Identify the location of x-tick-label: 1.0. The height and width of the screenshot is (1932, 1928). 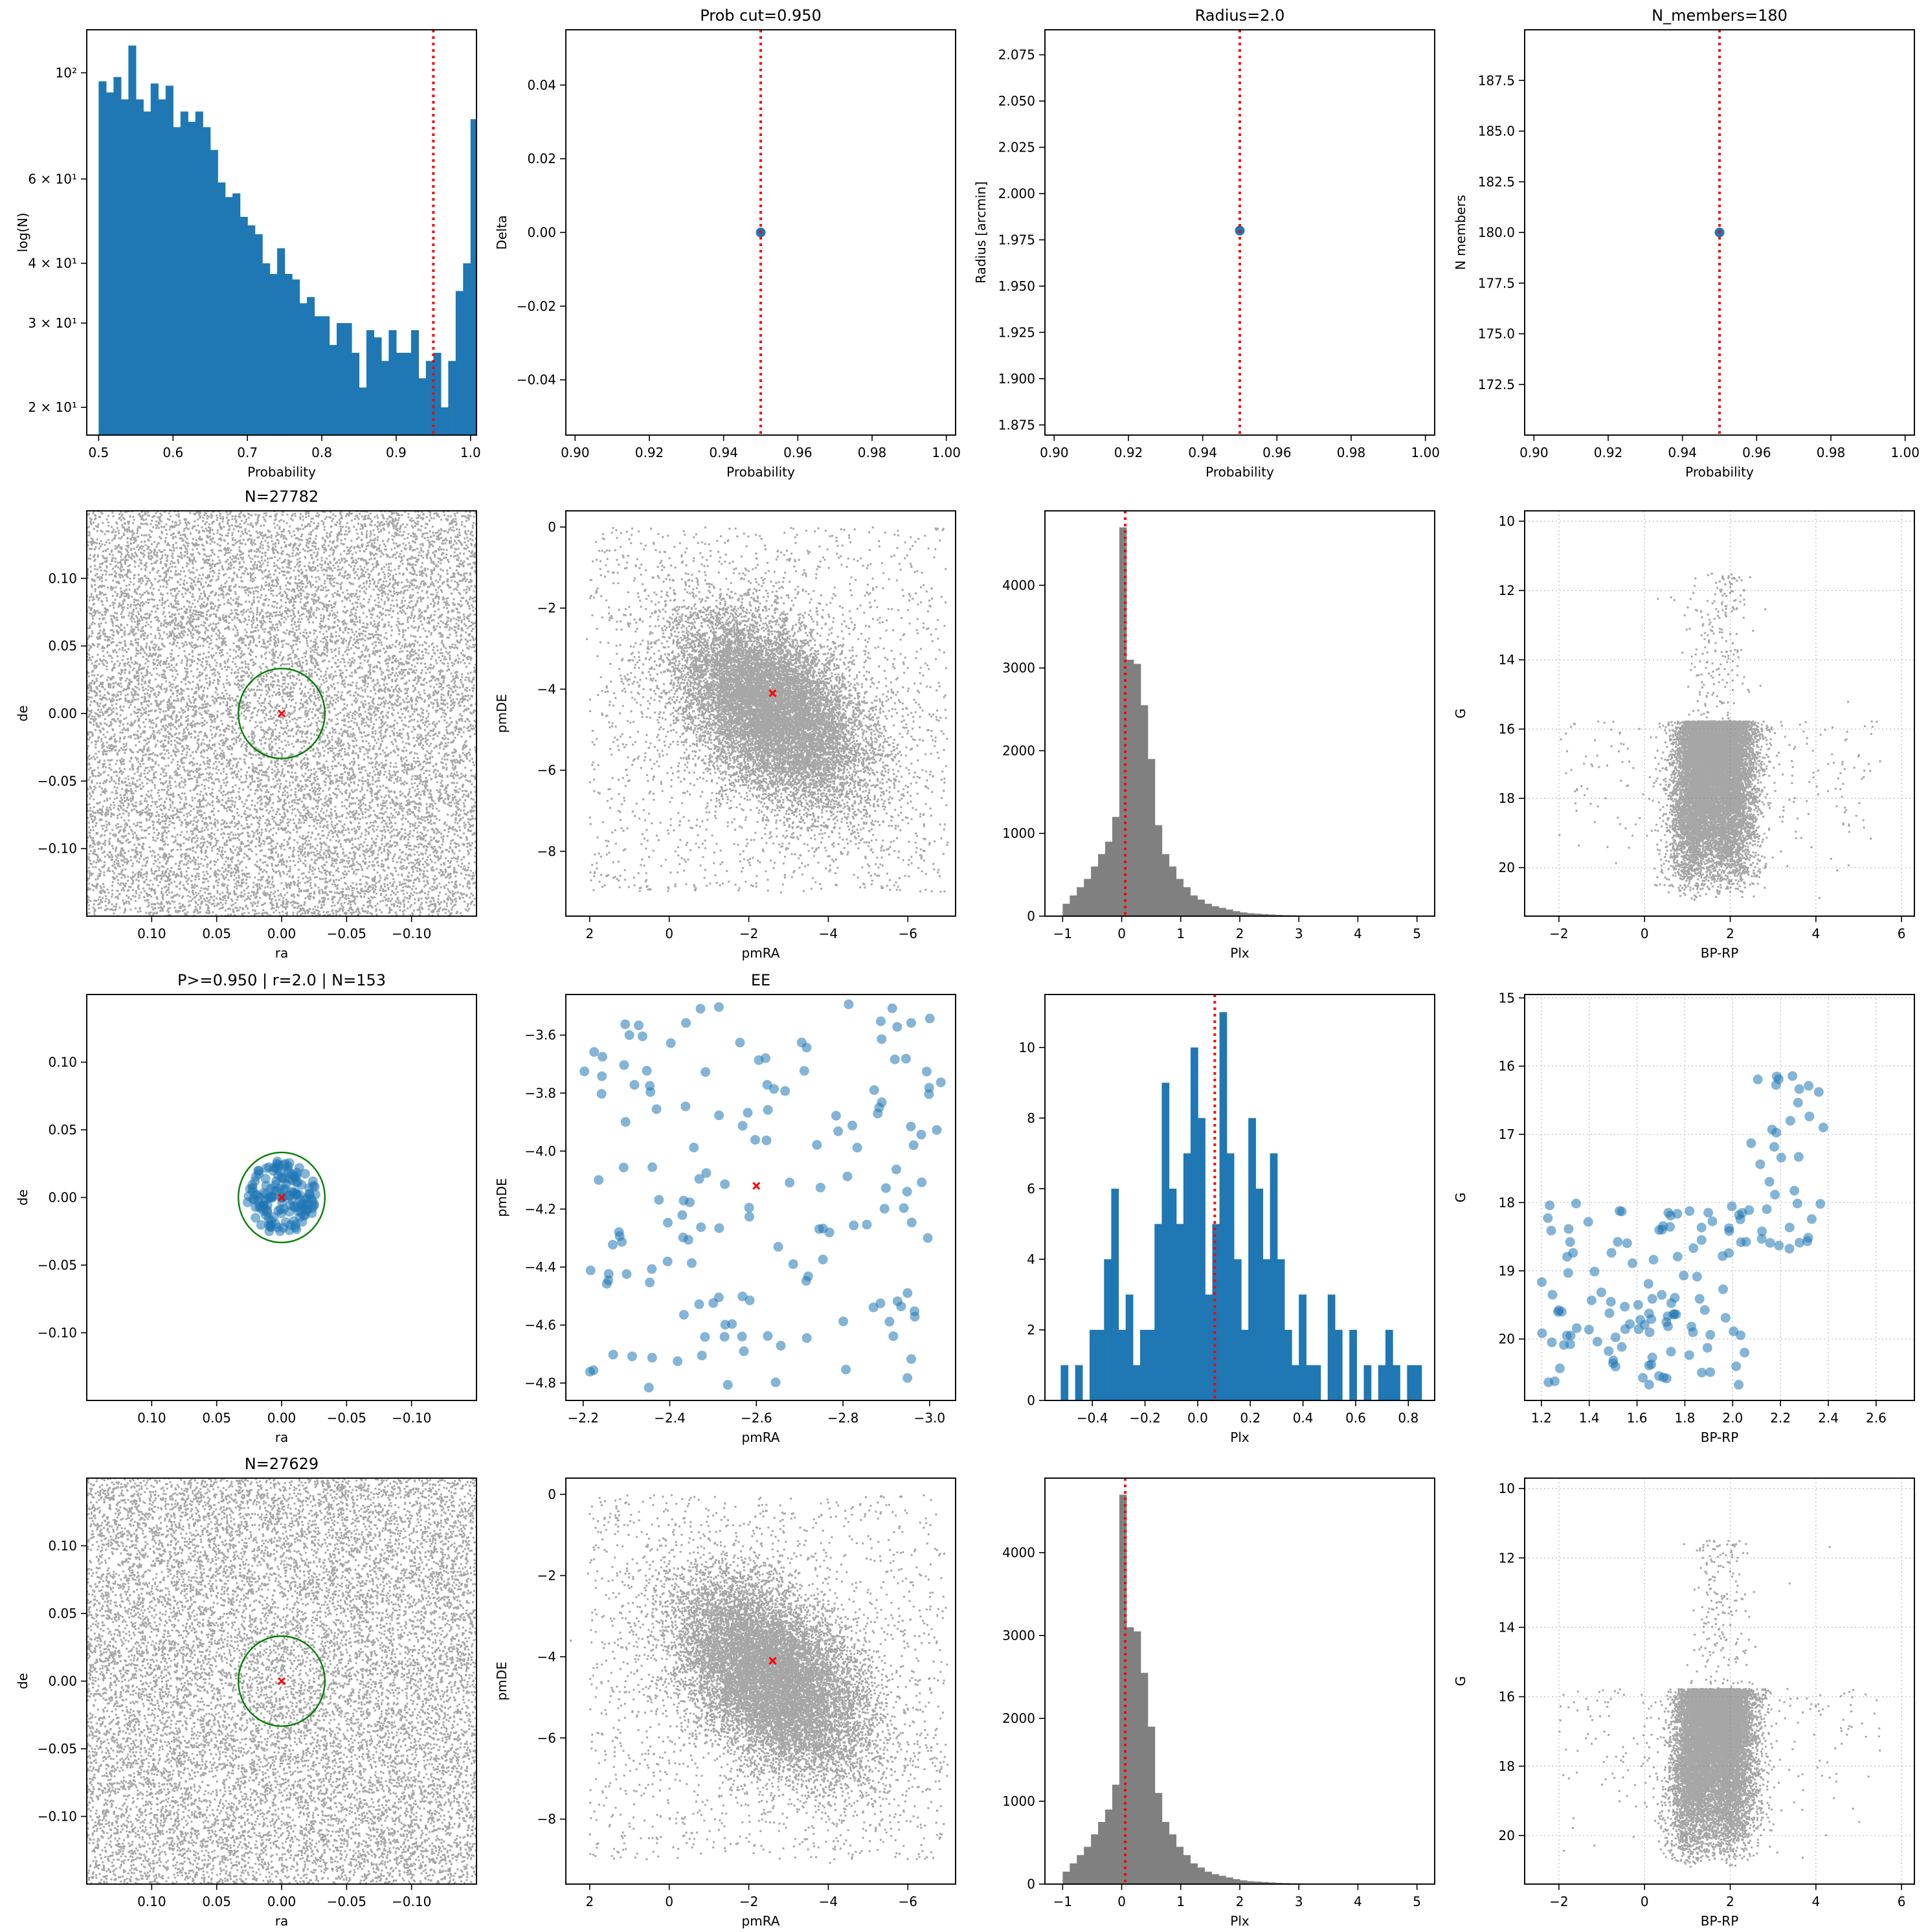
(470, 452).